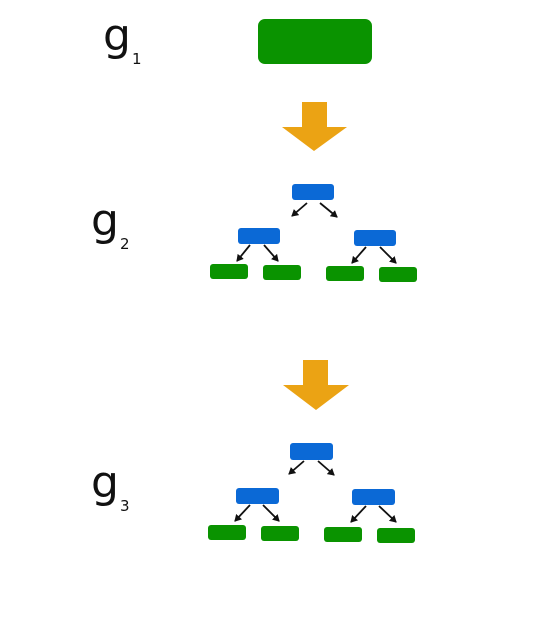 This screenshot has height=635, width=553. What do you see at coordinates (358, 514) in the screenshot?
I see `g3-edge-right-l` at bounding box center [358, 514].